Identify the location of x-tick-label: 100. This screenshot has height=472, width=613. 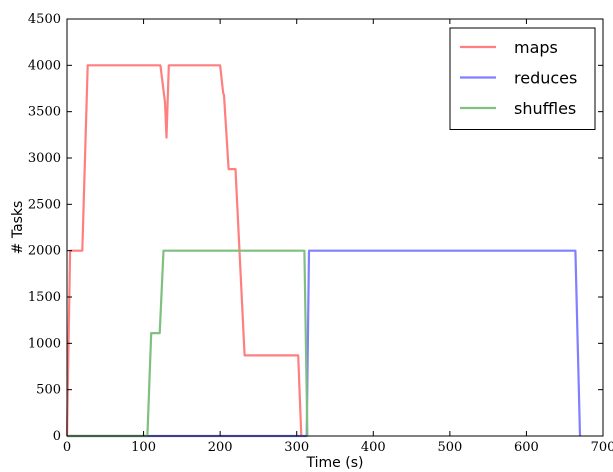
(143, 447).